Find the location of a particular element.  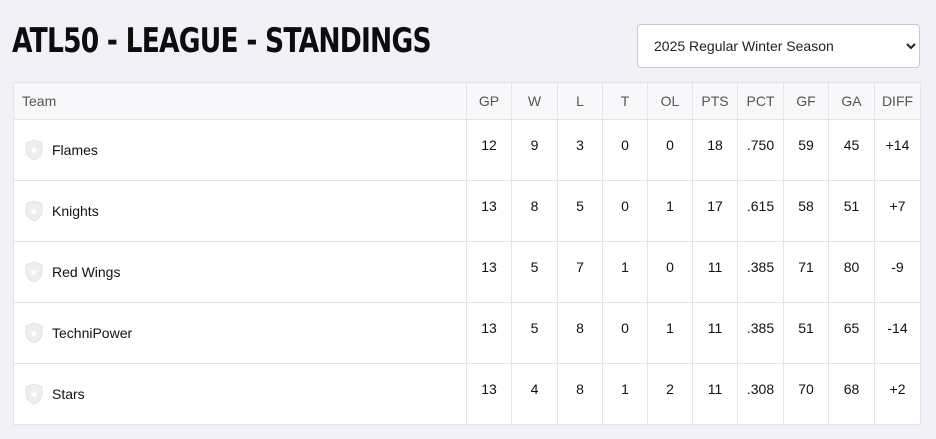

column-header-gf: GF is located at coordinates (806, 101).